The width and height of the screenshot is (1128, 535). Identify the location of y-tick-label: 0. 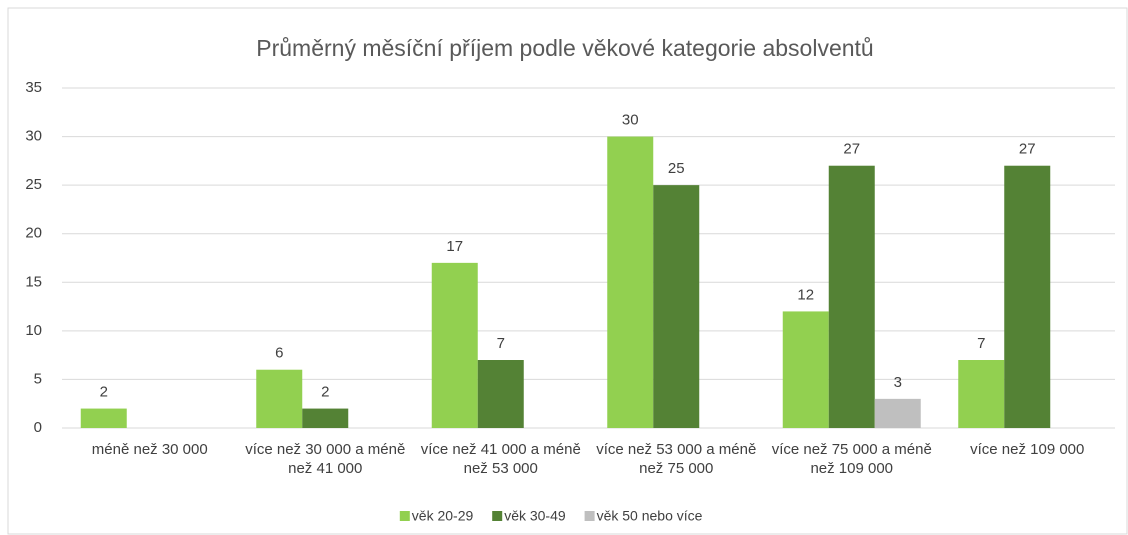
(38, 427).